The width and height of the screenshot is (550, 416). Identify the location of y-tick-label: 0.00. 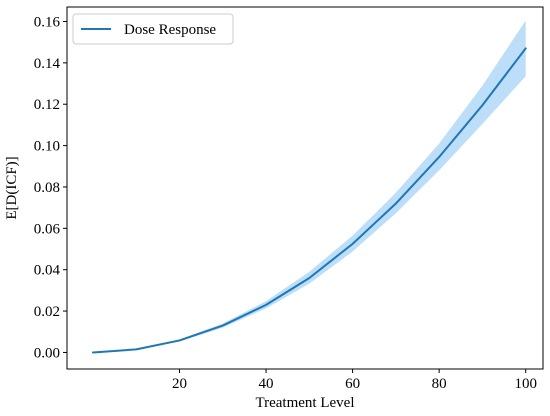
(47, 353).